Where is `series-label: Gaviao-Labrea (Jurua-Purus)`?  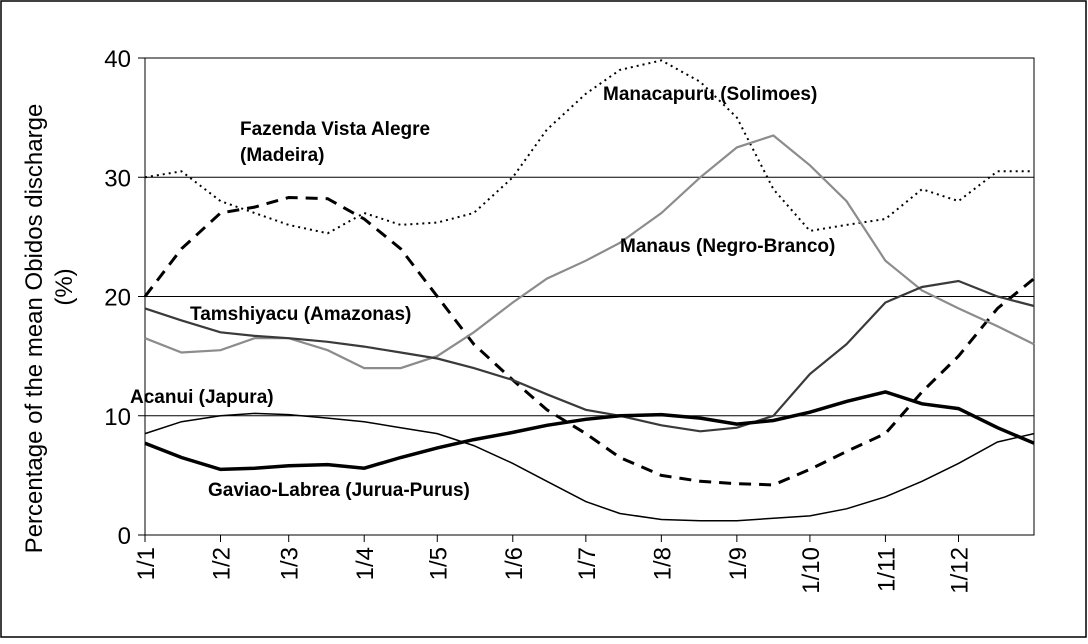 series-label: Gaviao-Labrea (Jurua-Purus) is located at coordinates (339, 490).